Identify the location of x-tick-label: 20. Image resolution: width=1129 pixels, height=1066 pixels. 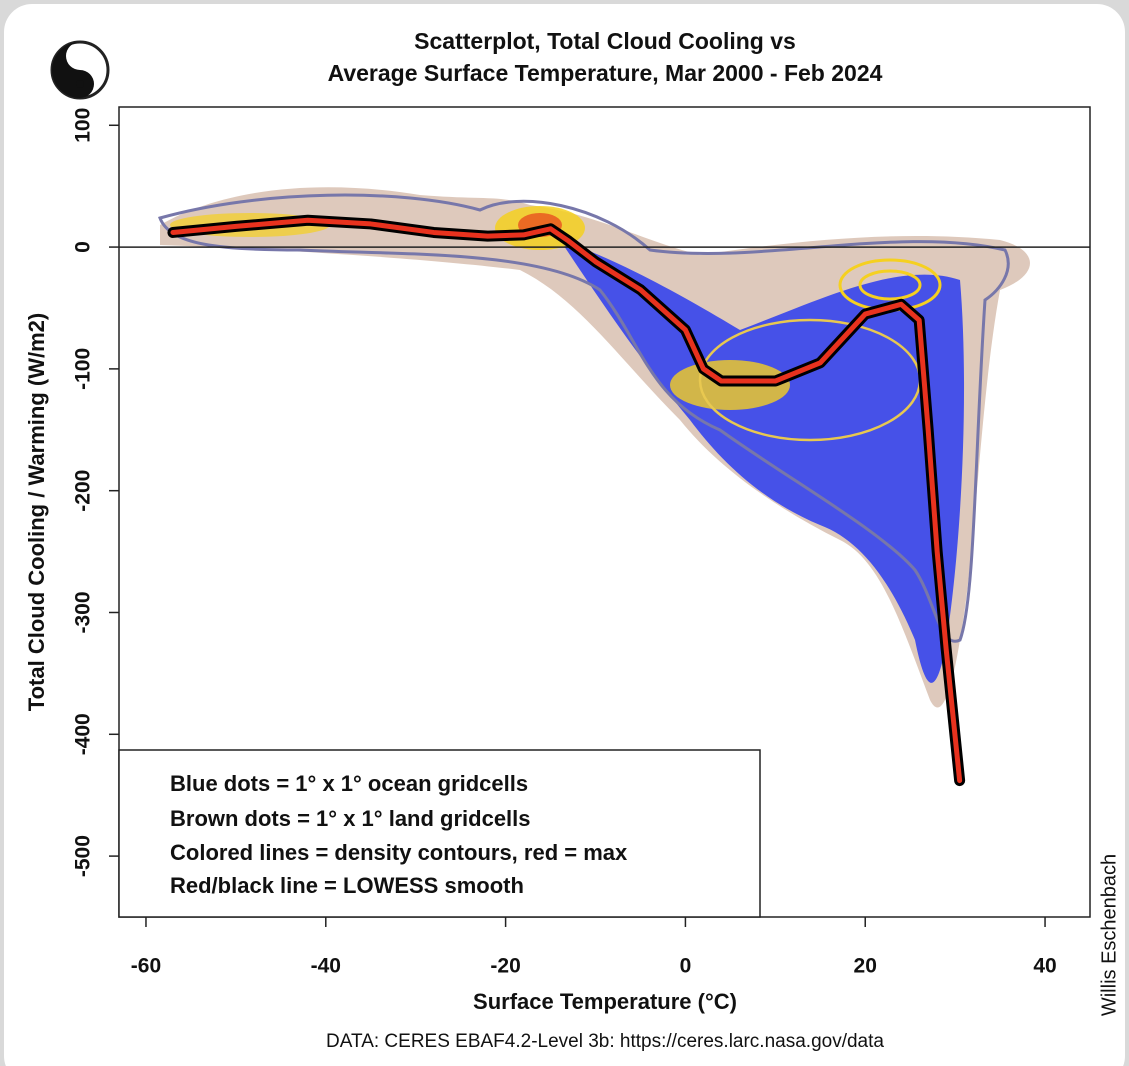
(865, 966).